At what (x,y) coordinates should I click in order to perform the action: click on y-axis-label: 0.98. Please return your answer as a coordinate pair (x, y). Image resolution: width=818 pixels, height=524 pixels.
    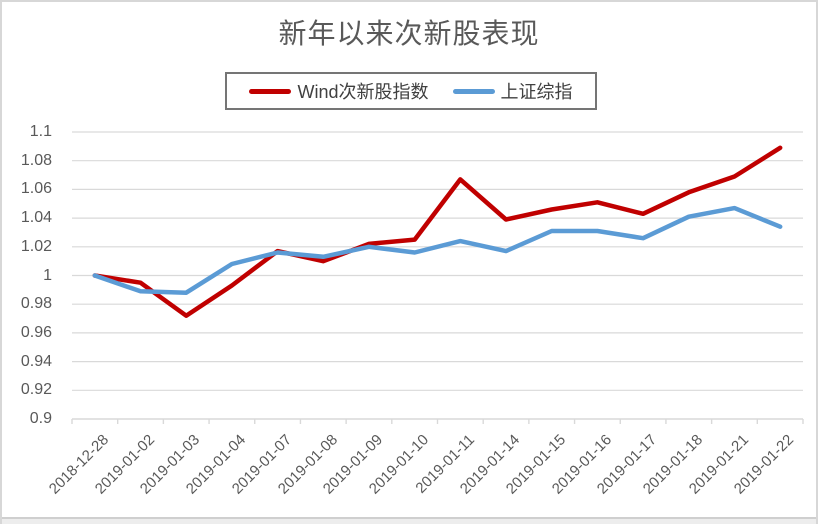
    Looking at the image, I should click on (36, 304).